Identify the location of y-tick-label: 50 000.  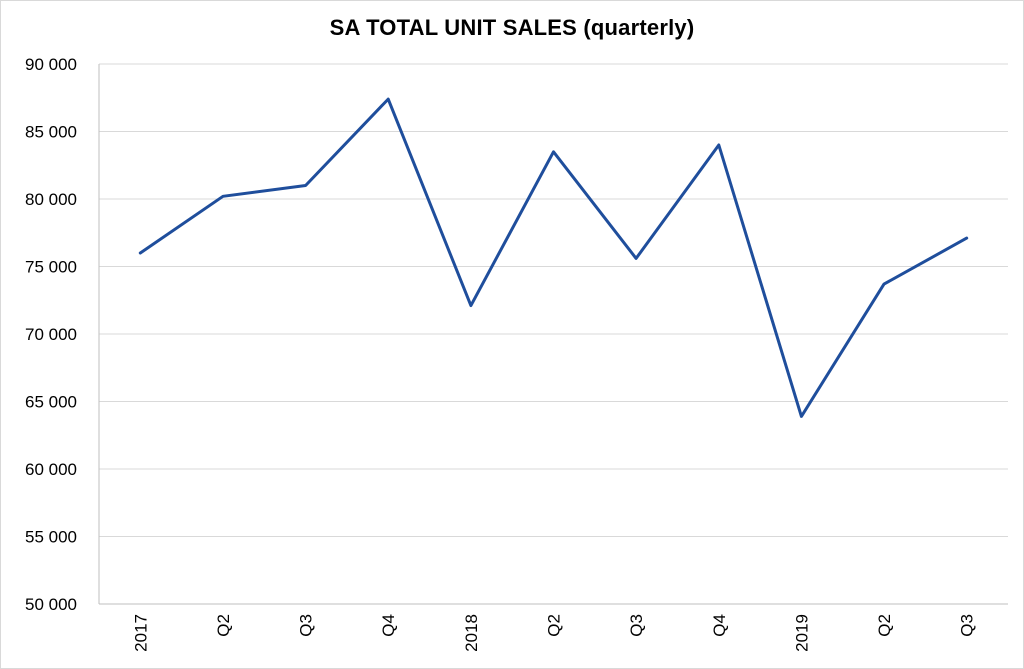
(51, 604).